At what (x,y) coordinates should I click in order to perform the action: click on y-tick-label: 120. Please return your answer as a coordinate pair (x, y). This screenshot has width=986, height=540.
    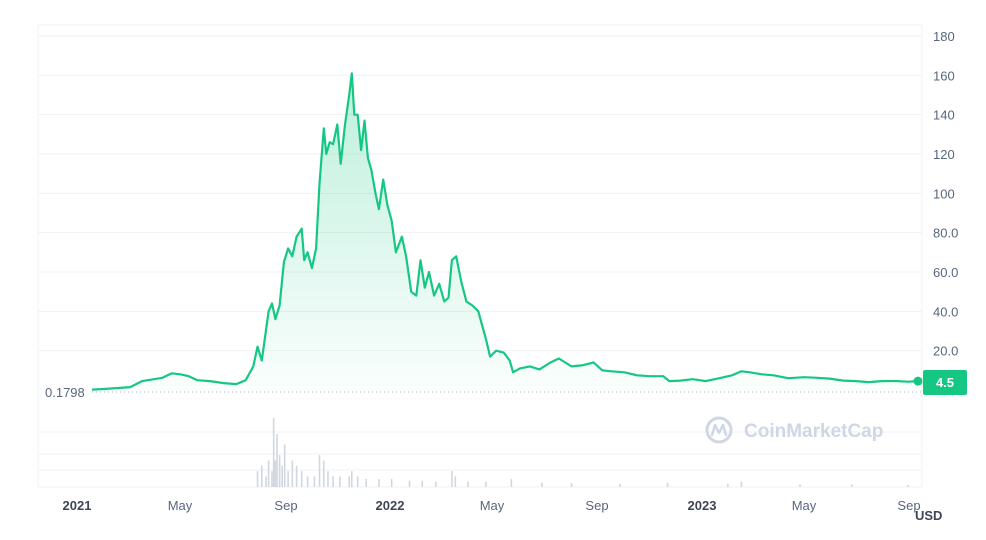
    Looking at the image, I should click on (944, 154).